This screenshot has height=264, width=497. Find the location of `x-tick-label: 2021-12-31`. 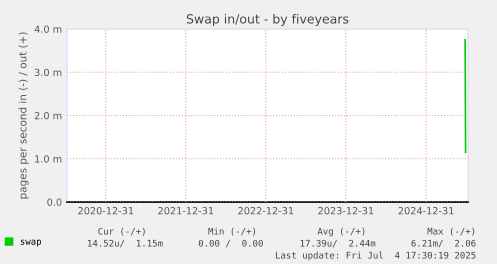

x-tick-label: 2021-12-31 is located at coordinates (186, 210).